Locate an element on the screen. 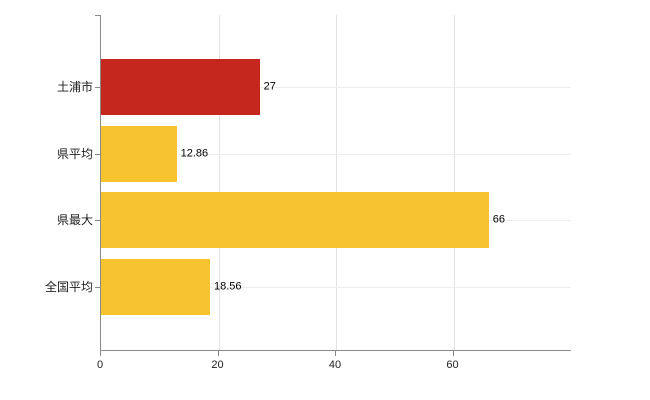  bar-value-label: 27 is located at coordinates (269, 86).